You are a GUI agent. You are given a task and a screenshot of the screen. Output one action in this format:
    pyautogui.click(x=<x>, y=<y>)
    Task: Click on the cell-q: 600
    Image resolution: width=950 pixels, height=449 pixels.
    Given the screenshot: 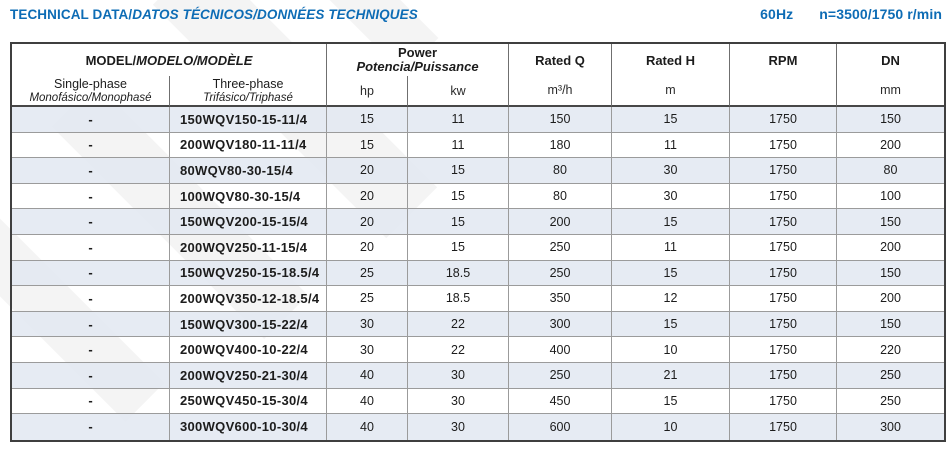 What is the action you would take?
    pyautogui.click(x=560, y=427)
    